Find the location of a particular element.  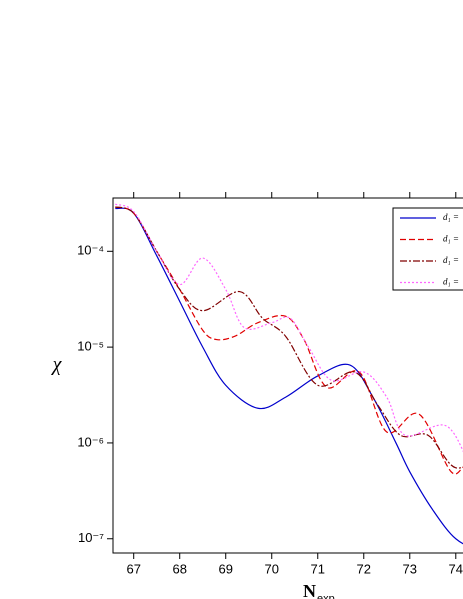

x-tick-label: 69 is located at coordinates (225, 568).